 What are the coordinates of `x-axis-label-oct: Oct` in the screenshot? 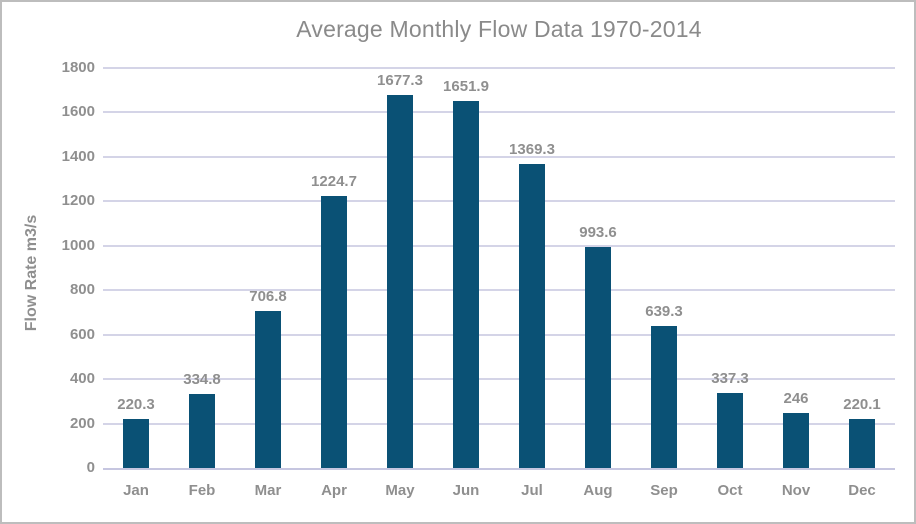 It's located at (730, 490).